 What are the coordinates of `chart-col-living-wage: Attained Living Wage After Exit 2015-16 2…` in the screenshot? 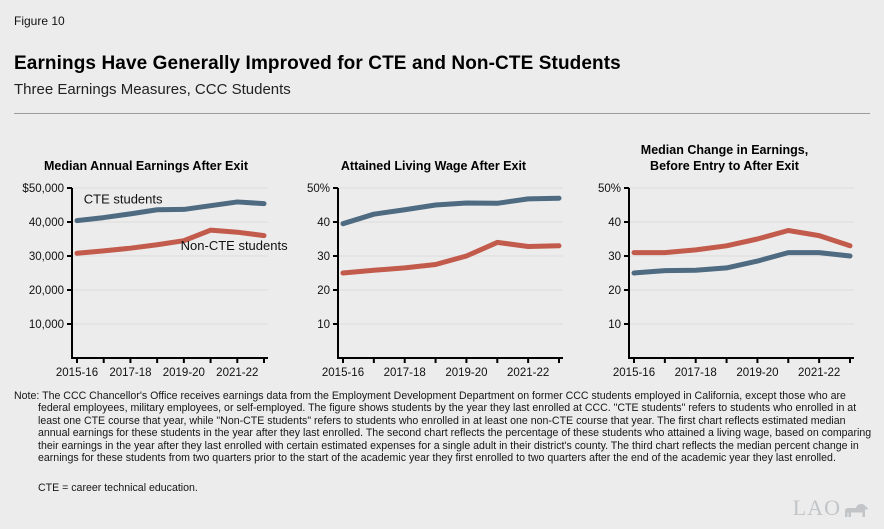 It's located at (433, 257).